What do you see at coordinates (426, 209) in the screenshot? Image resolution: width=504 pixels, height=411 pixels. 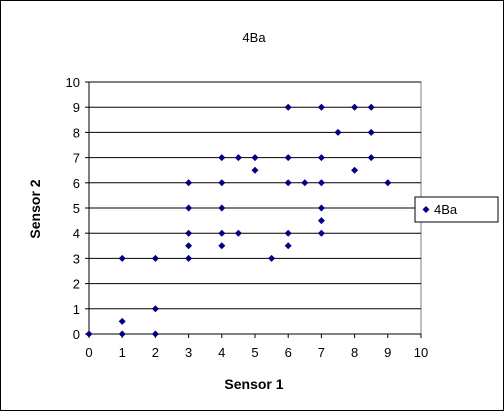 I see `legend-marker-diamond-icon` at bounding box center [426, 209].